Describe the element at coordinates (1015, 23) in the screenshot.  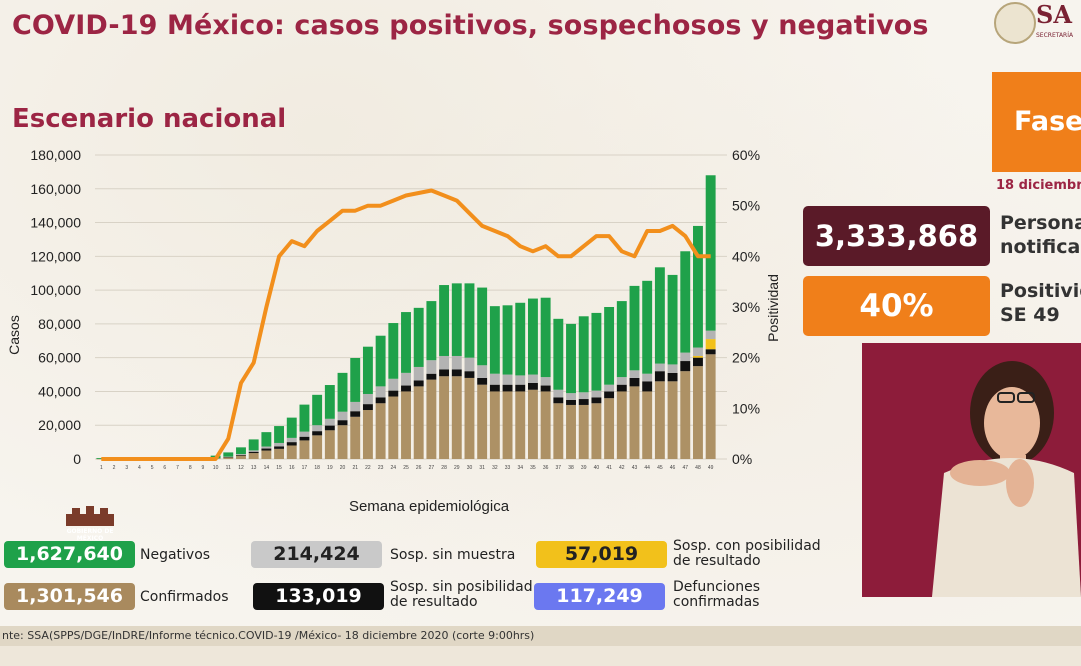
I see `seal-icon` at that location.